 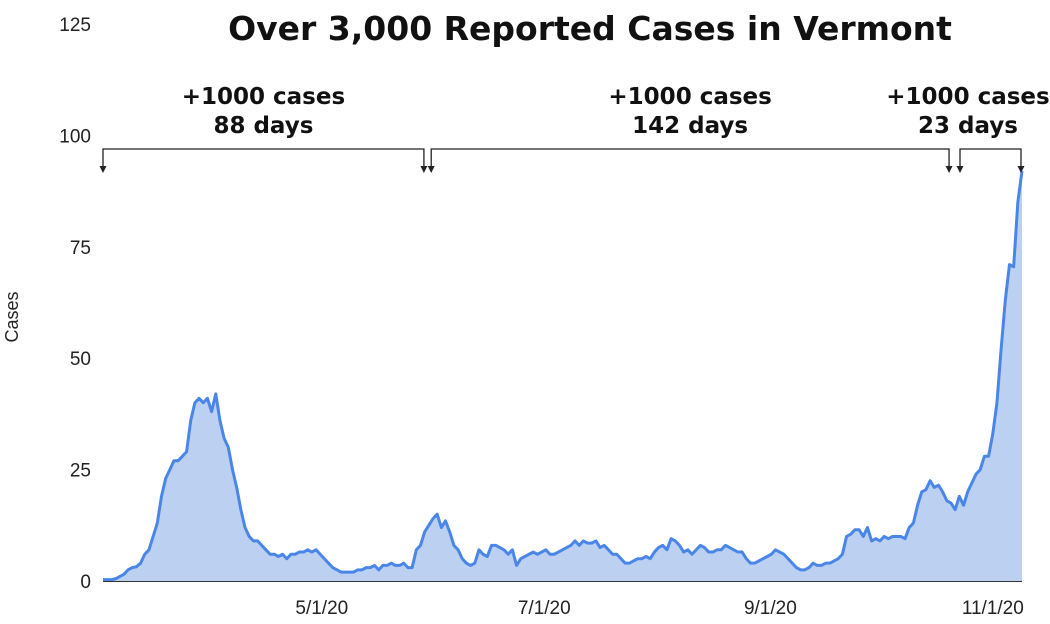 I want to click on annotation-bracket: +1000 cases 23 days, so click(x=968, y=128).